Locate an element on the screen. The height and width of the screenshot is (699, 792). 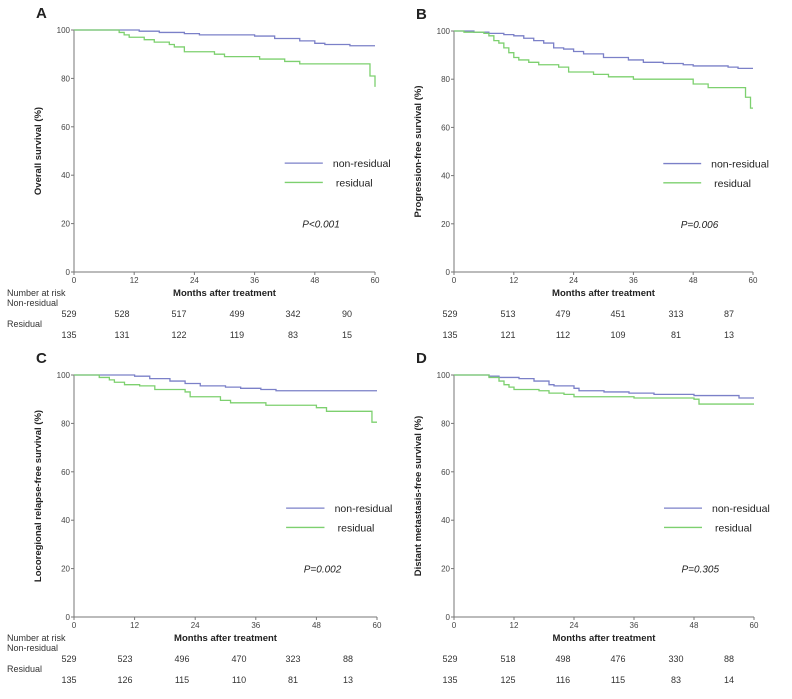
at-risk-residual: 116 is located at coordinates (563, 680).